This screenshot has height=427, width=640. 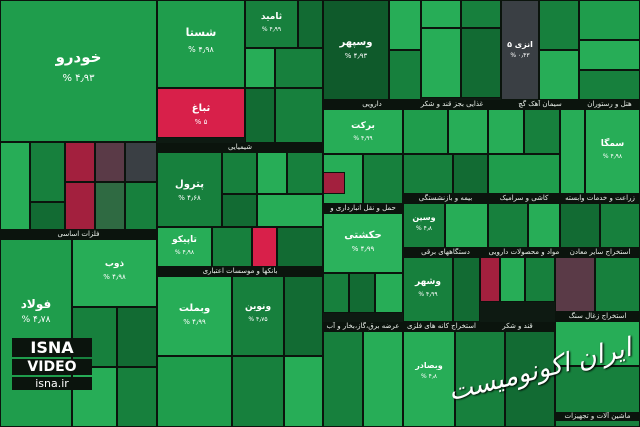 What do you see at coordinates (612, 151) in the screenshot?
I see `tile-simorgh: سمگا ۴٫۹۸ %` at bounding box center [612, 151].